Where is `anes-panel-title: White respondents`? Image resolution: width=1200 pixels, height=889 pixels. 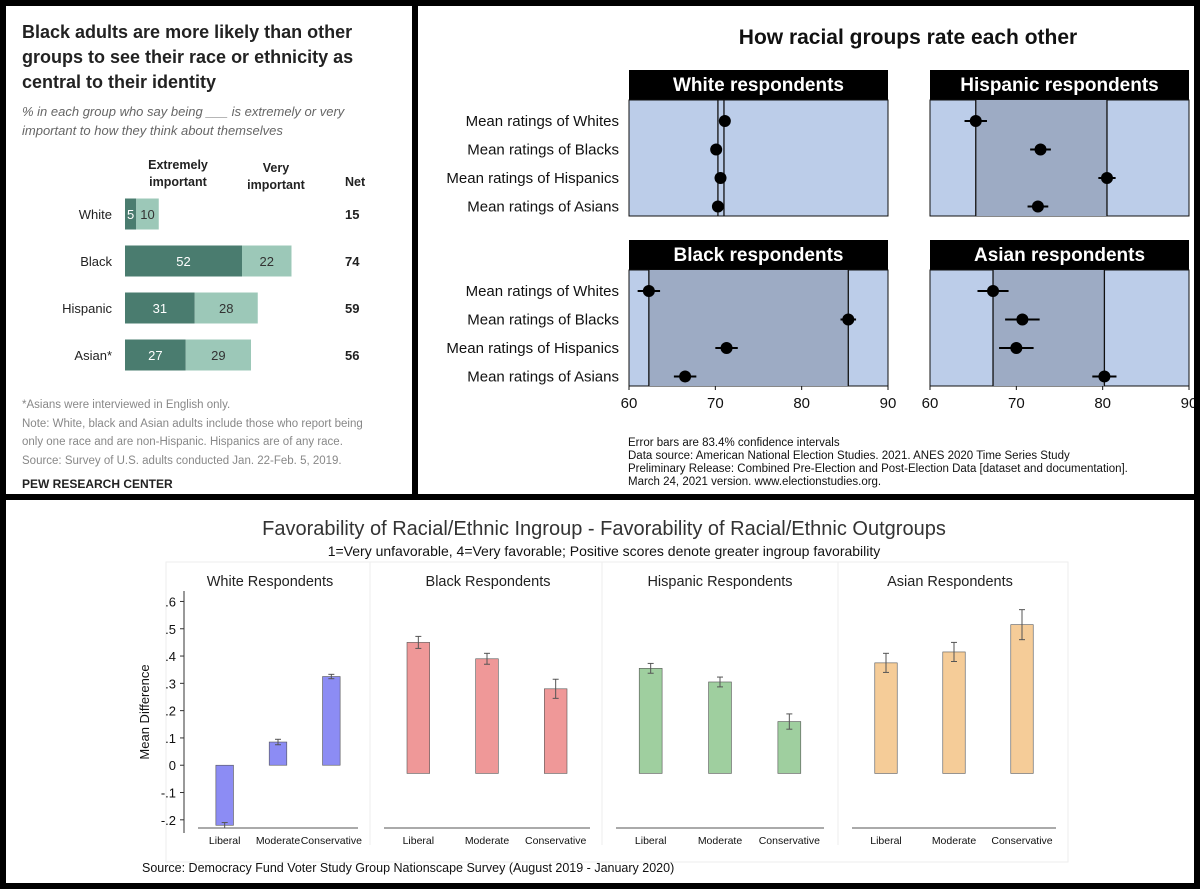
anes-panel-title: White respondents is located at coordinates (758, 85).